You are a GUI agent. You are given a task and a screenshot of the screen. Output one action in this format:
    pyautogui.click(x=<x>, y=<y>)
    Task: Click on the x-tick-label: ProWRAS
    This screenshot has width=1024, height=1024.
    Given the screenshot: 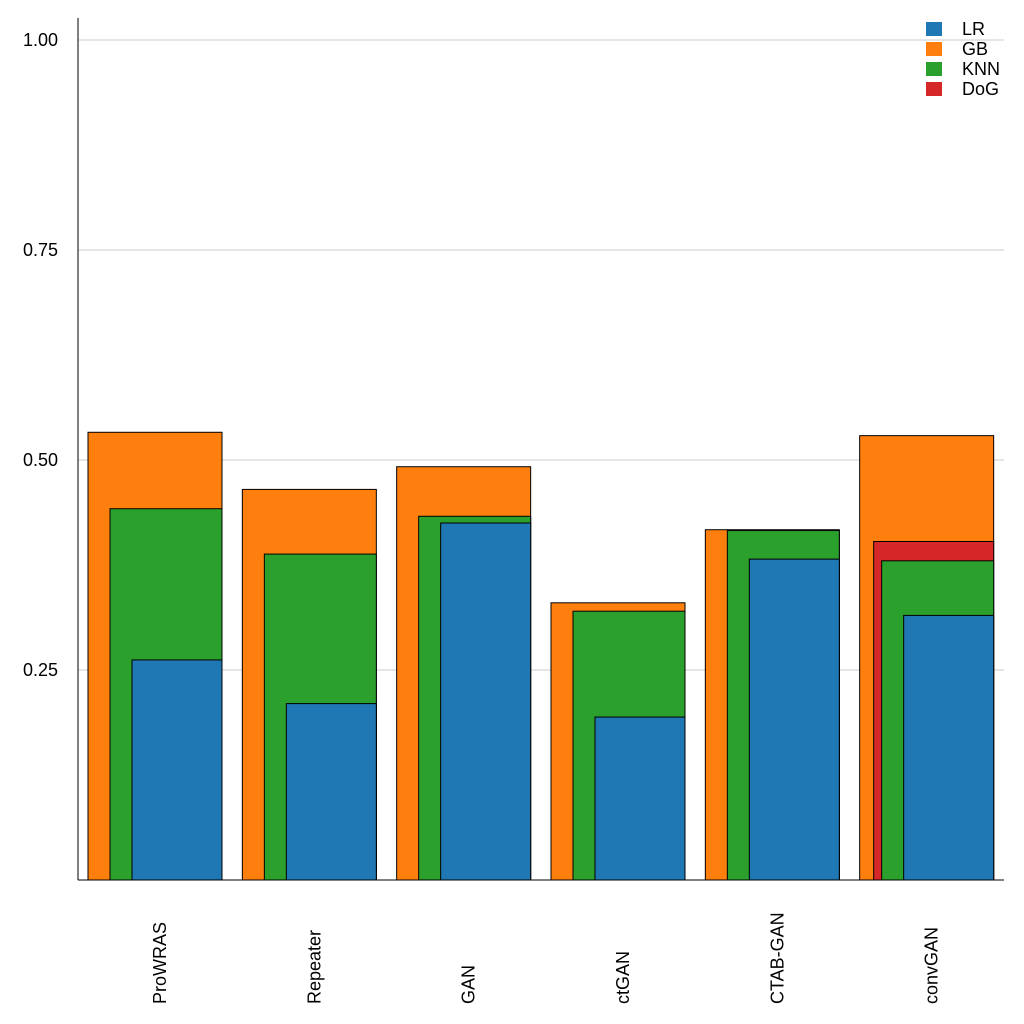 What is the action you would take?
    pyautogui.click(x=160, y=963)
    